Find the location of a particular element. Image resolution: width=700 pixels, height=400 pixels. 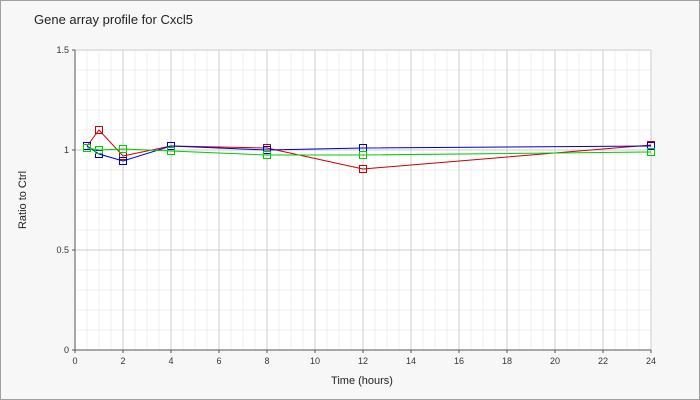

series-line is located at coordinates (369, 151).